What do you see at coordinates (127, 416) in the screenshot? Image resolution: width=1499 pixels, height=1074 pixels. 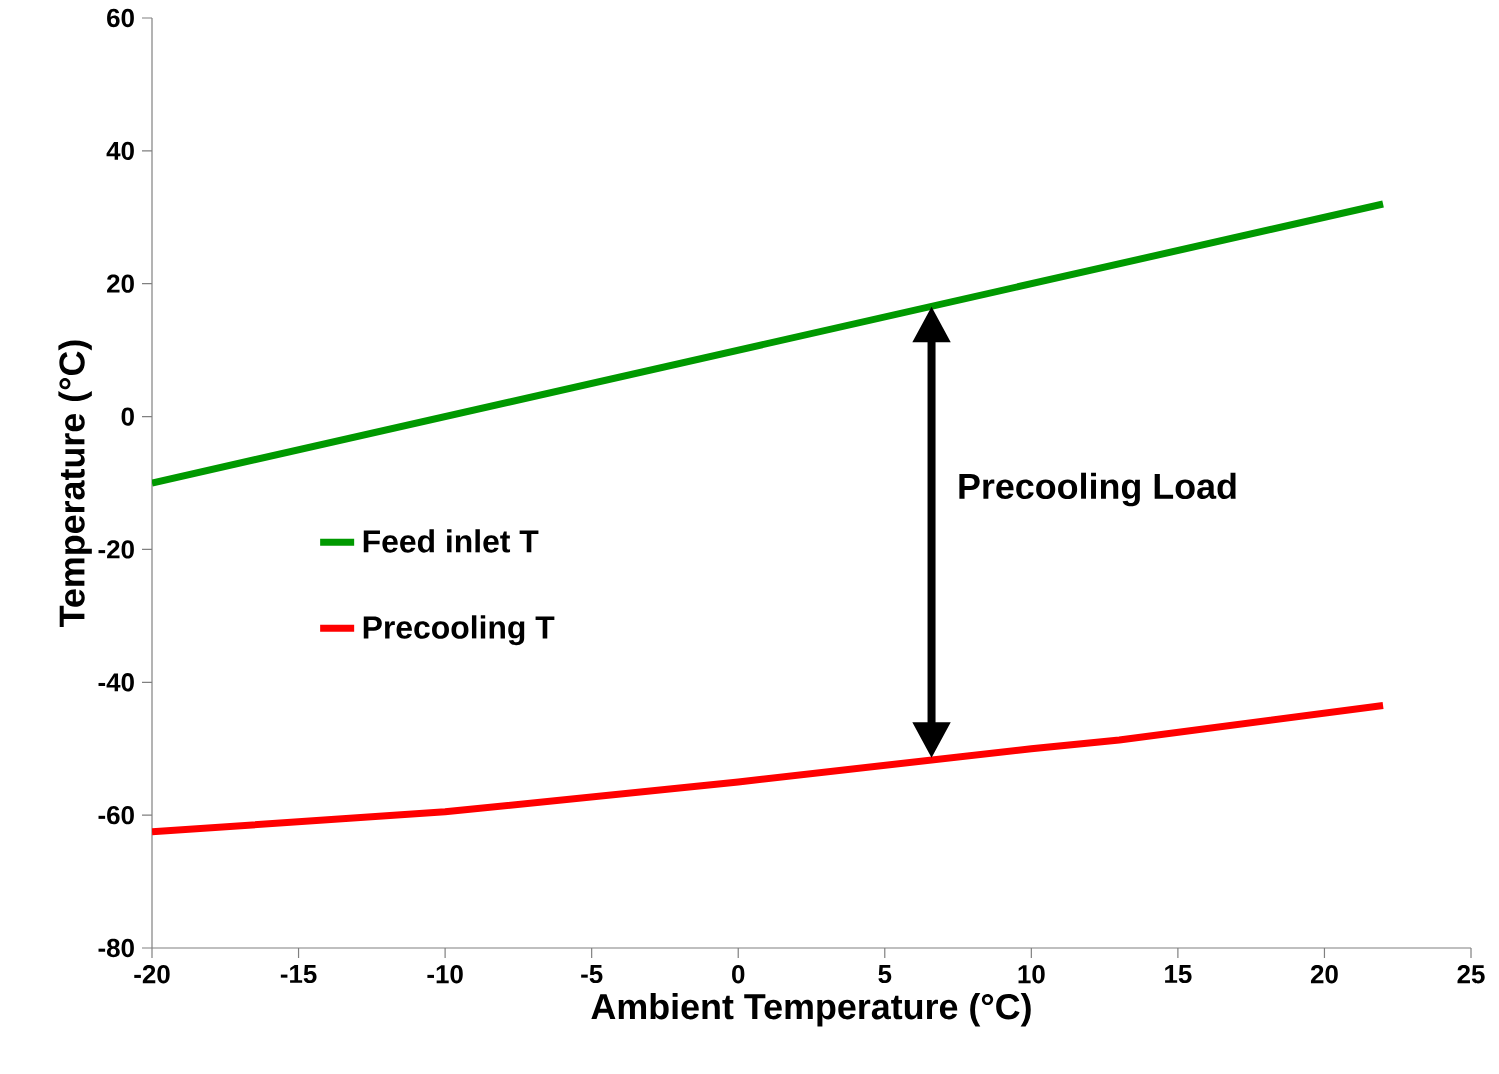 I see `y-tick-label: 0` at bounding box center [127, 416].